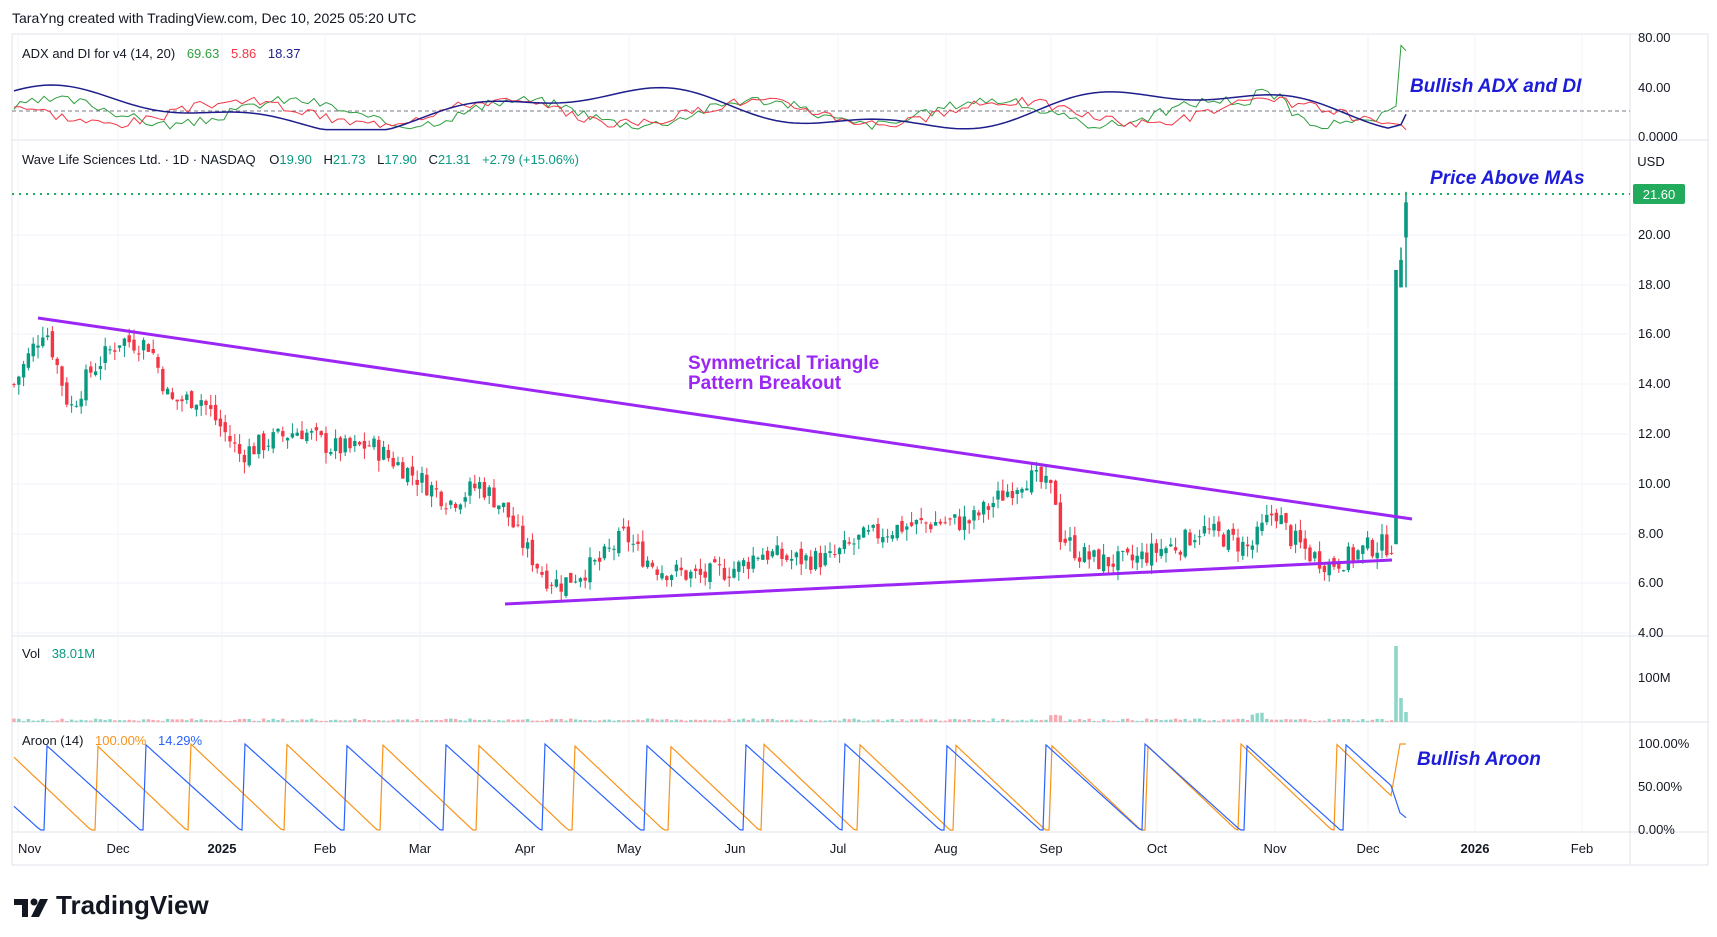 The width and height of the screenshot is (1717, 937). I want to click on tradingview-logo: TradingView, so click(111, 905).